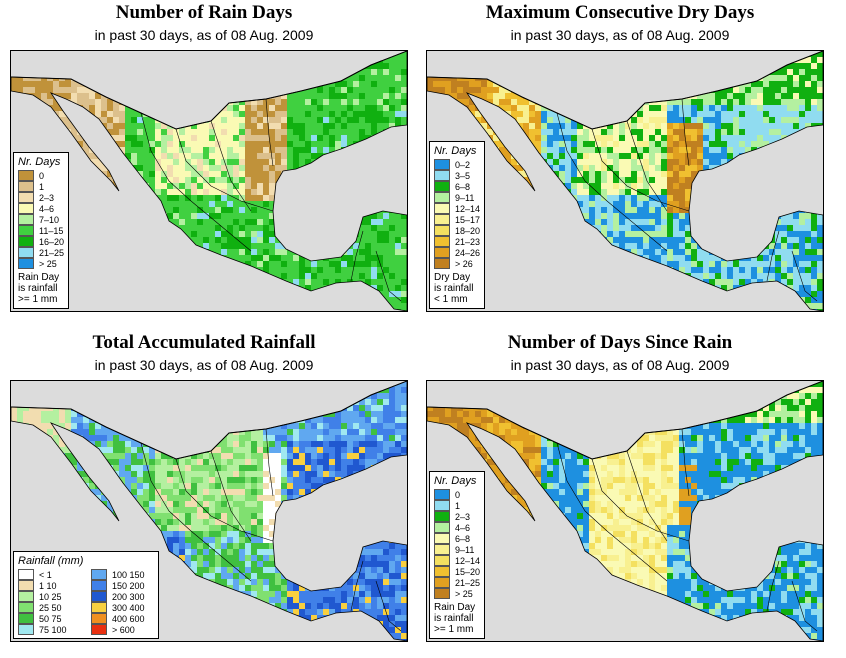  I want to click on legend-title: Rainfall (mm), so click(51, 561).